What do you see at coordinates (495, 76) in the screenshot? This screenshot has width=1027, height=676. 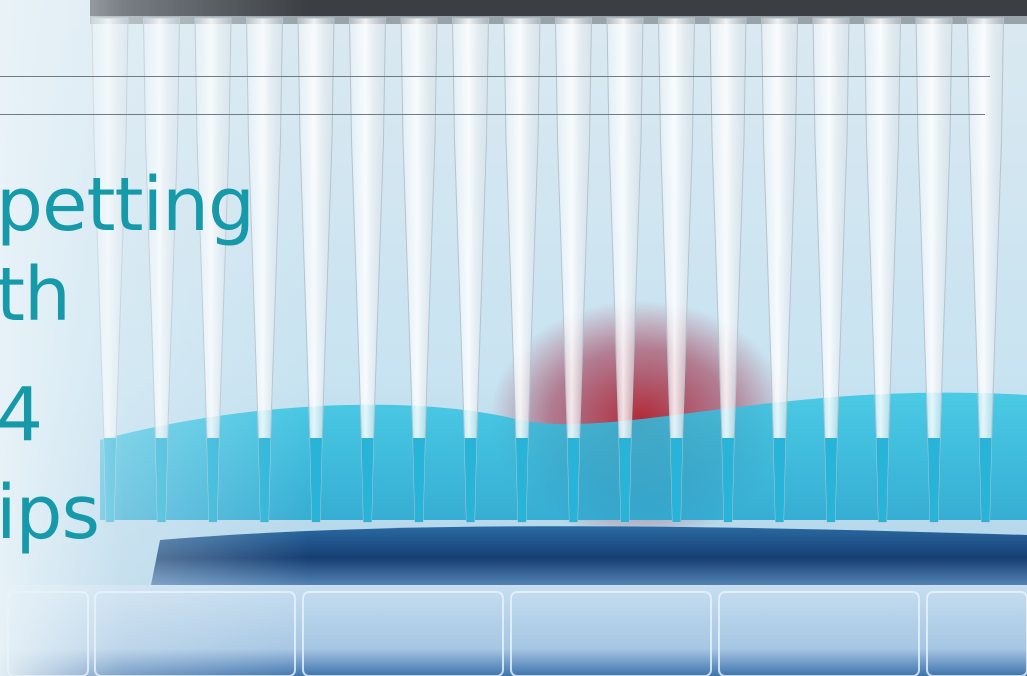 I see `header-rule-top` at bounding box center [495, 76].